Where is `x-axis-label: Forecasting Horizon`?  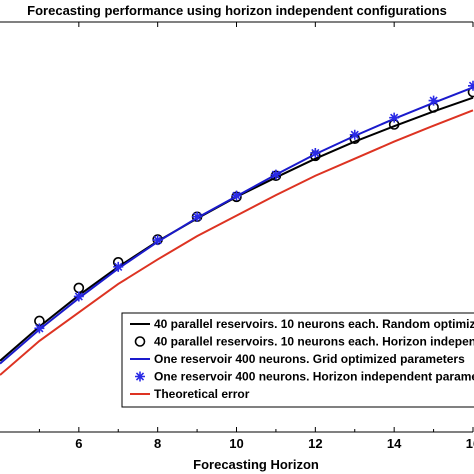 x-axis-label: Forecasting Horizon is located at coordinates (256, 464).